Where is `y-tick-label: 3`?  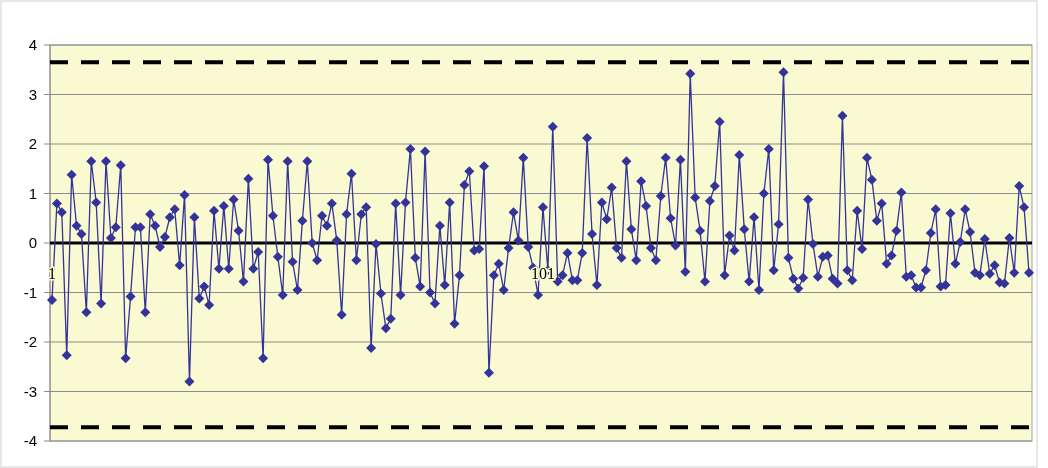
y-tick-label: 3 is located at coordinates (32, 94).